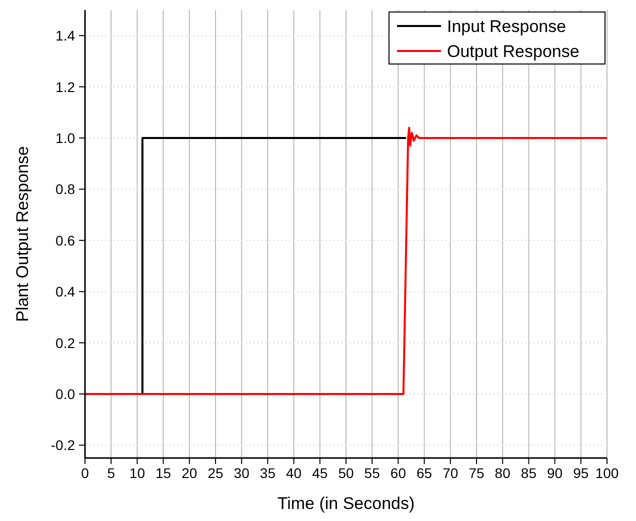 Image resolution: width=636 pixels, height=521 pixels. What do you see at coordinates (190, 473) in the screenshot?
I see `x-tick-label: 20` at bounding box center [190, 473].